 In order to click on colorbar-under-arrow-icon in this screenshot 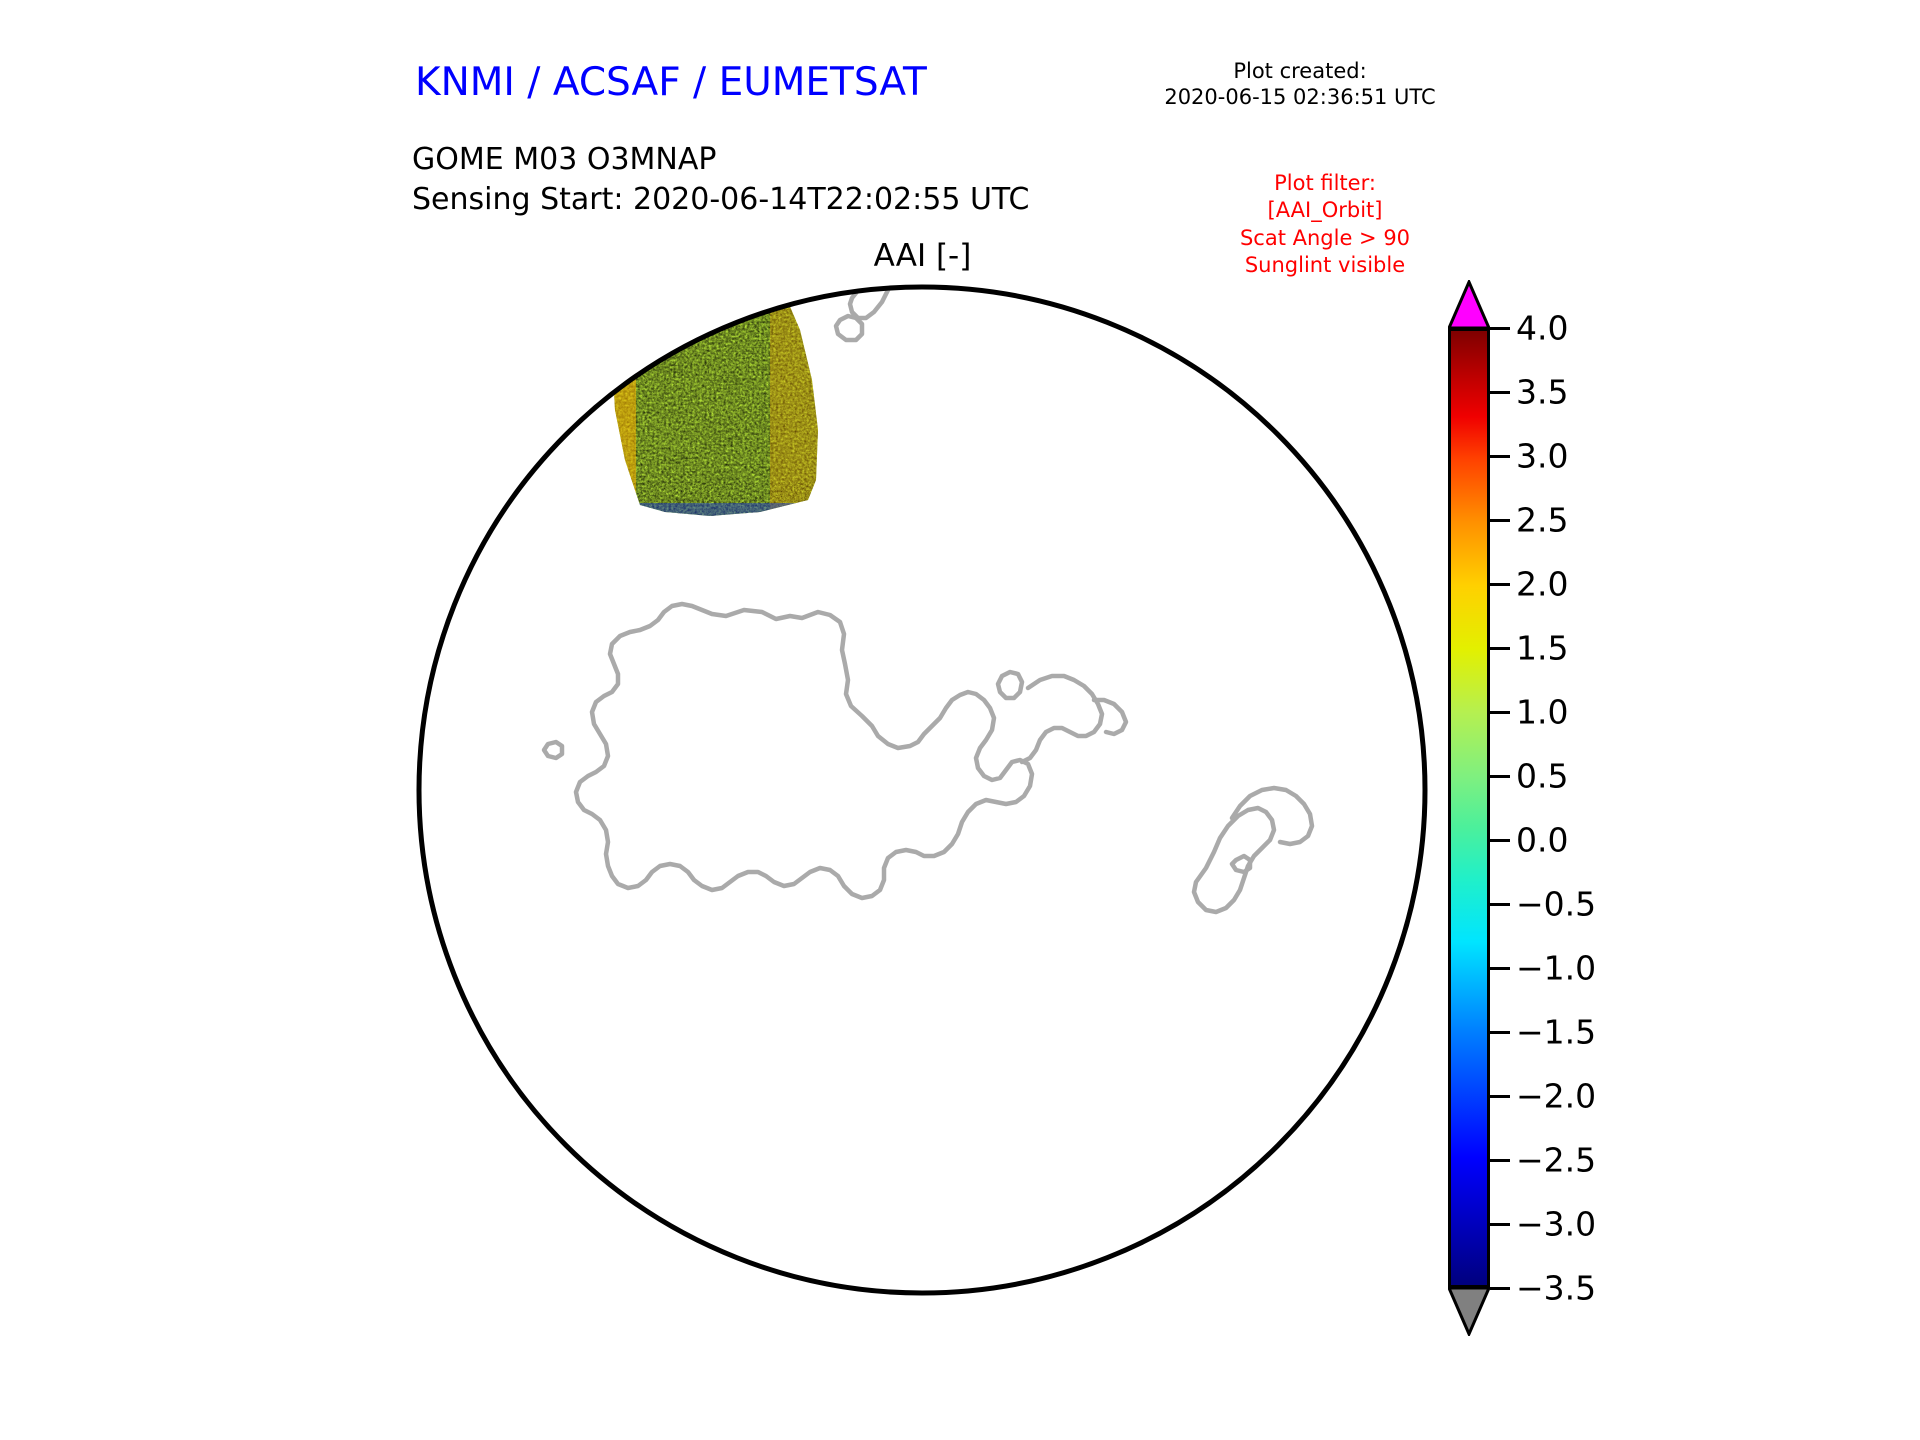, I will do `click(1469, 1311)`.